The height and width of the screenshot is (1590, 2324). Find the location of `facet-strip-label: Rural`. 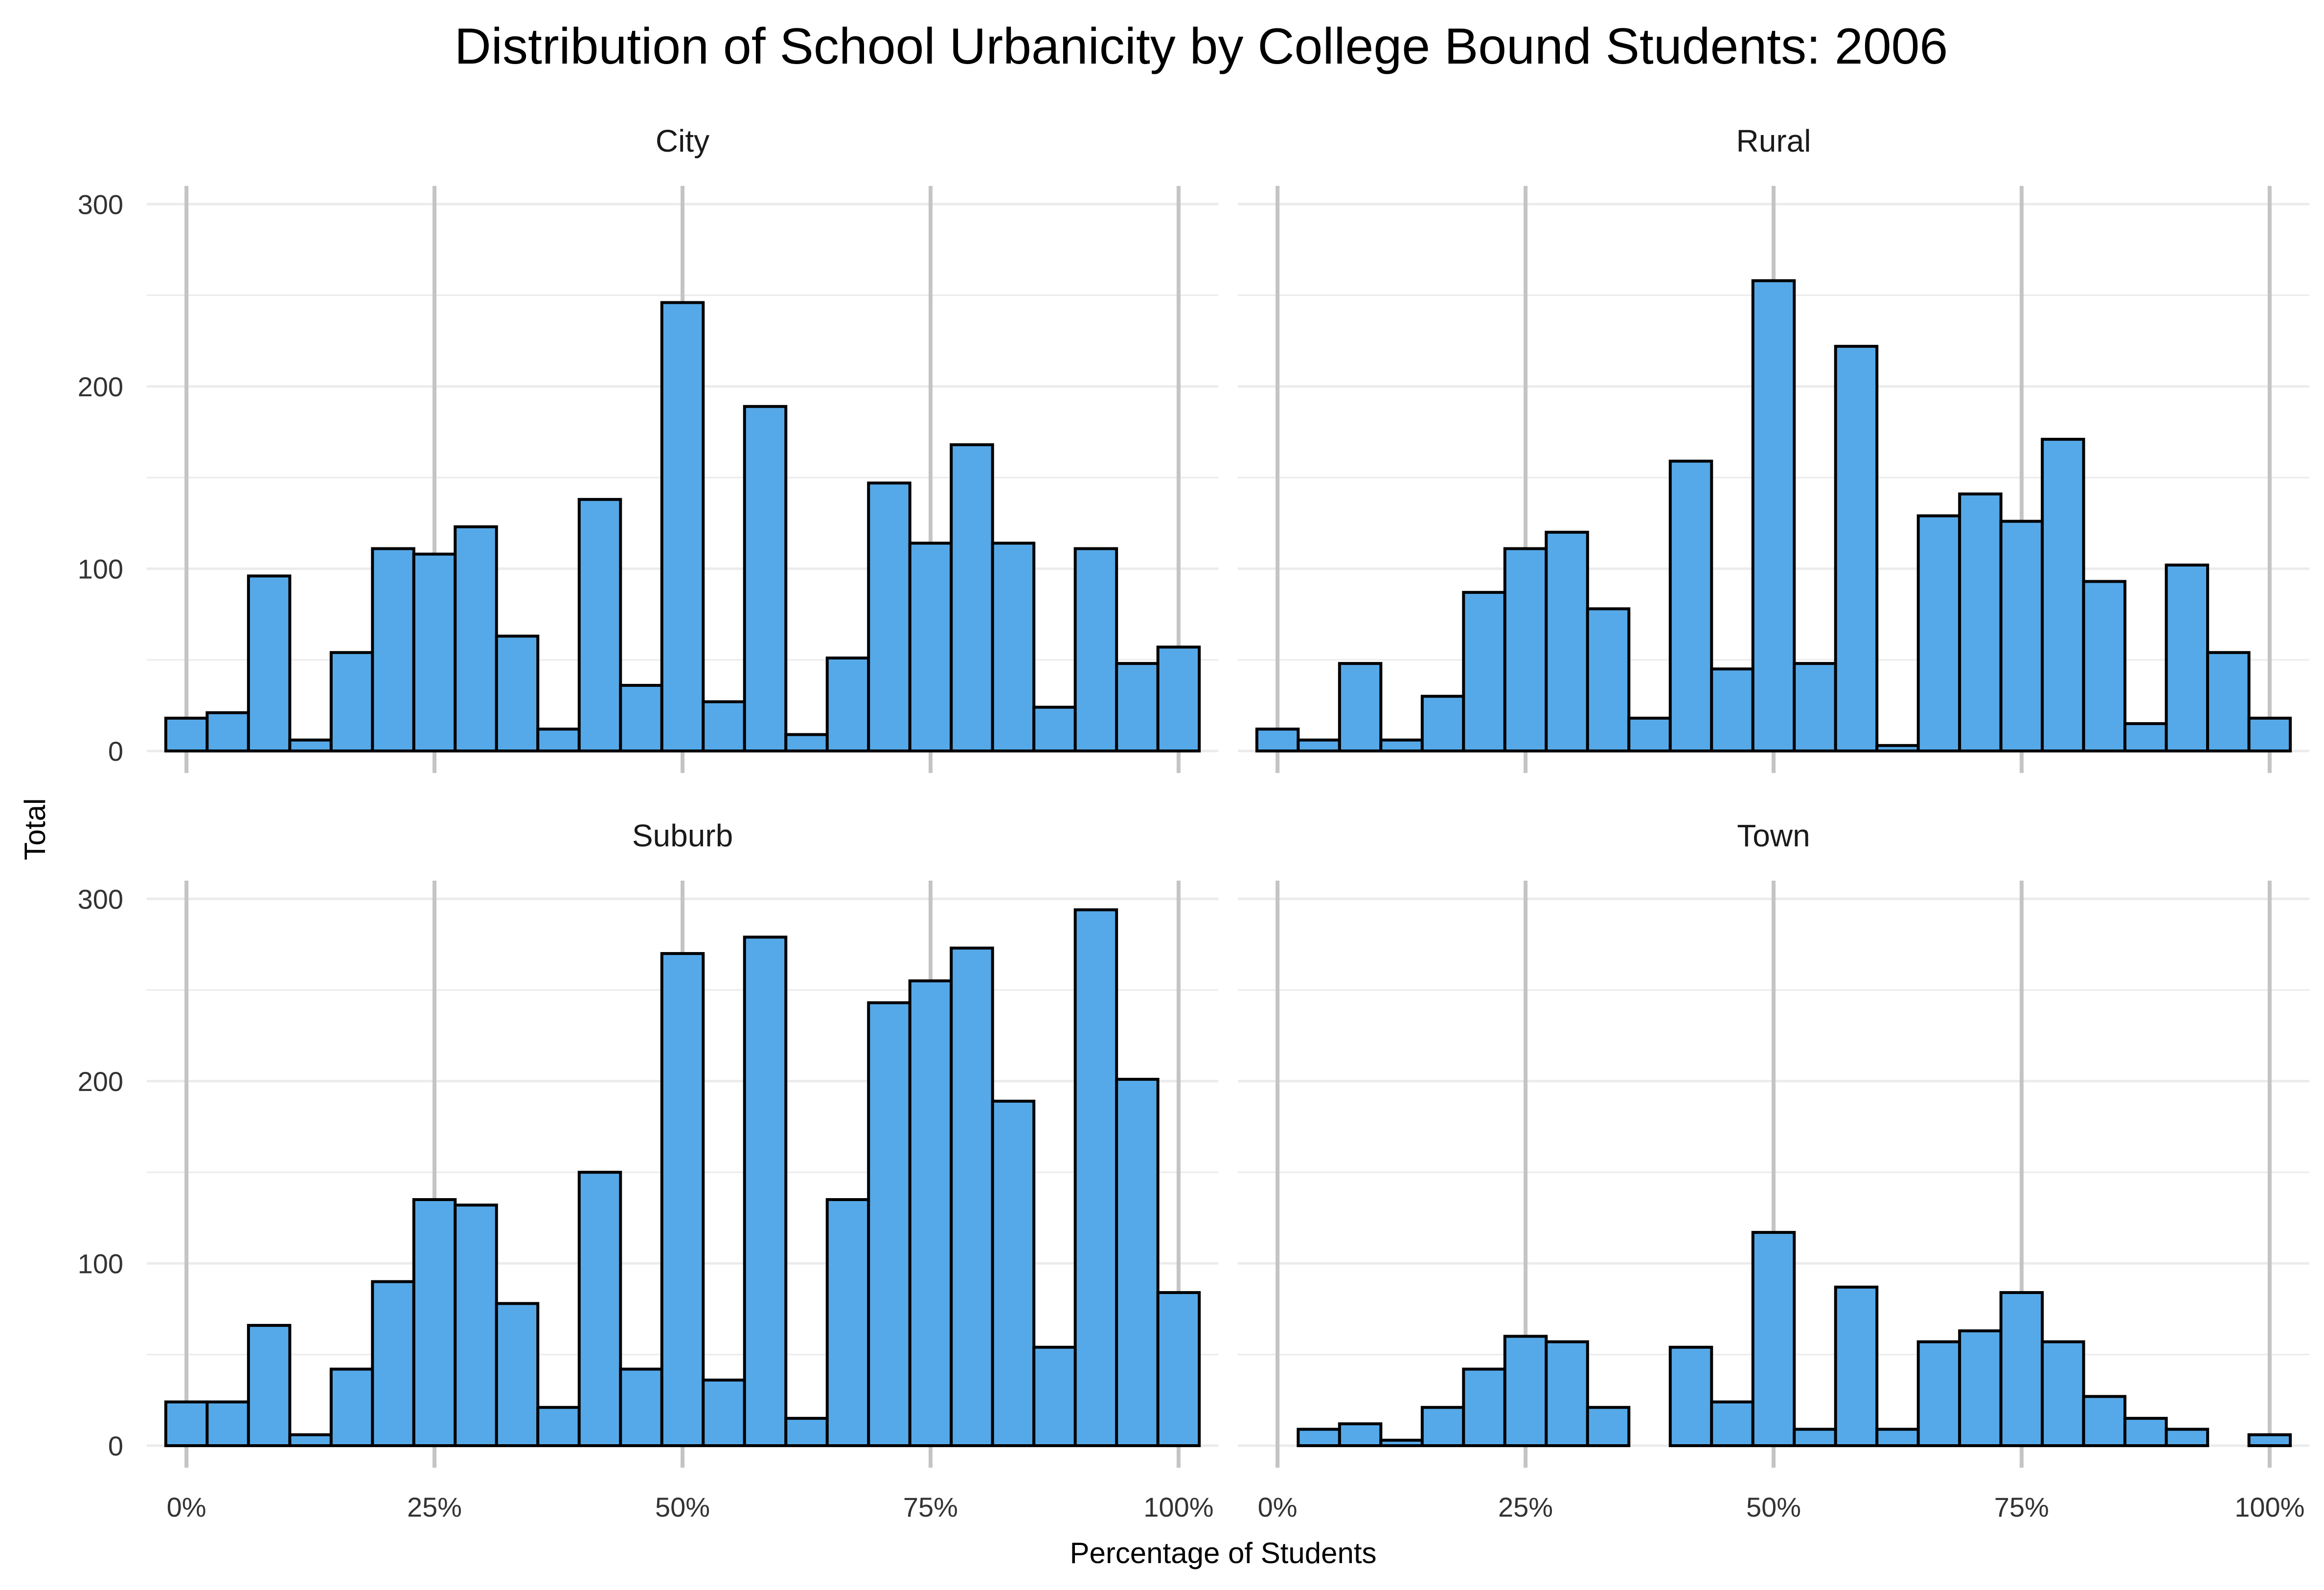

facet-strip-label: Rural is located at coordinates (1774, 141).